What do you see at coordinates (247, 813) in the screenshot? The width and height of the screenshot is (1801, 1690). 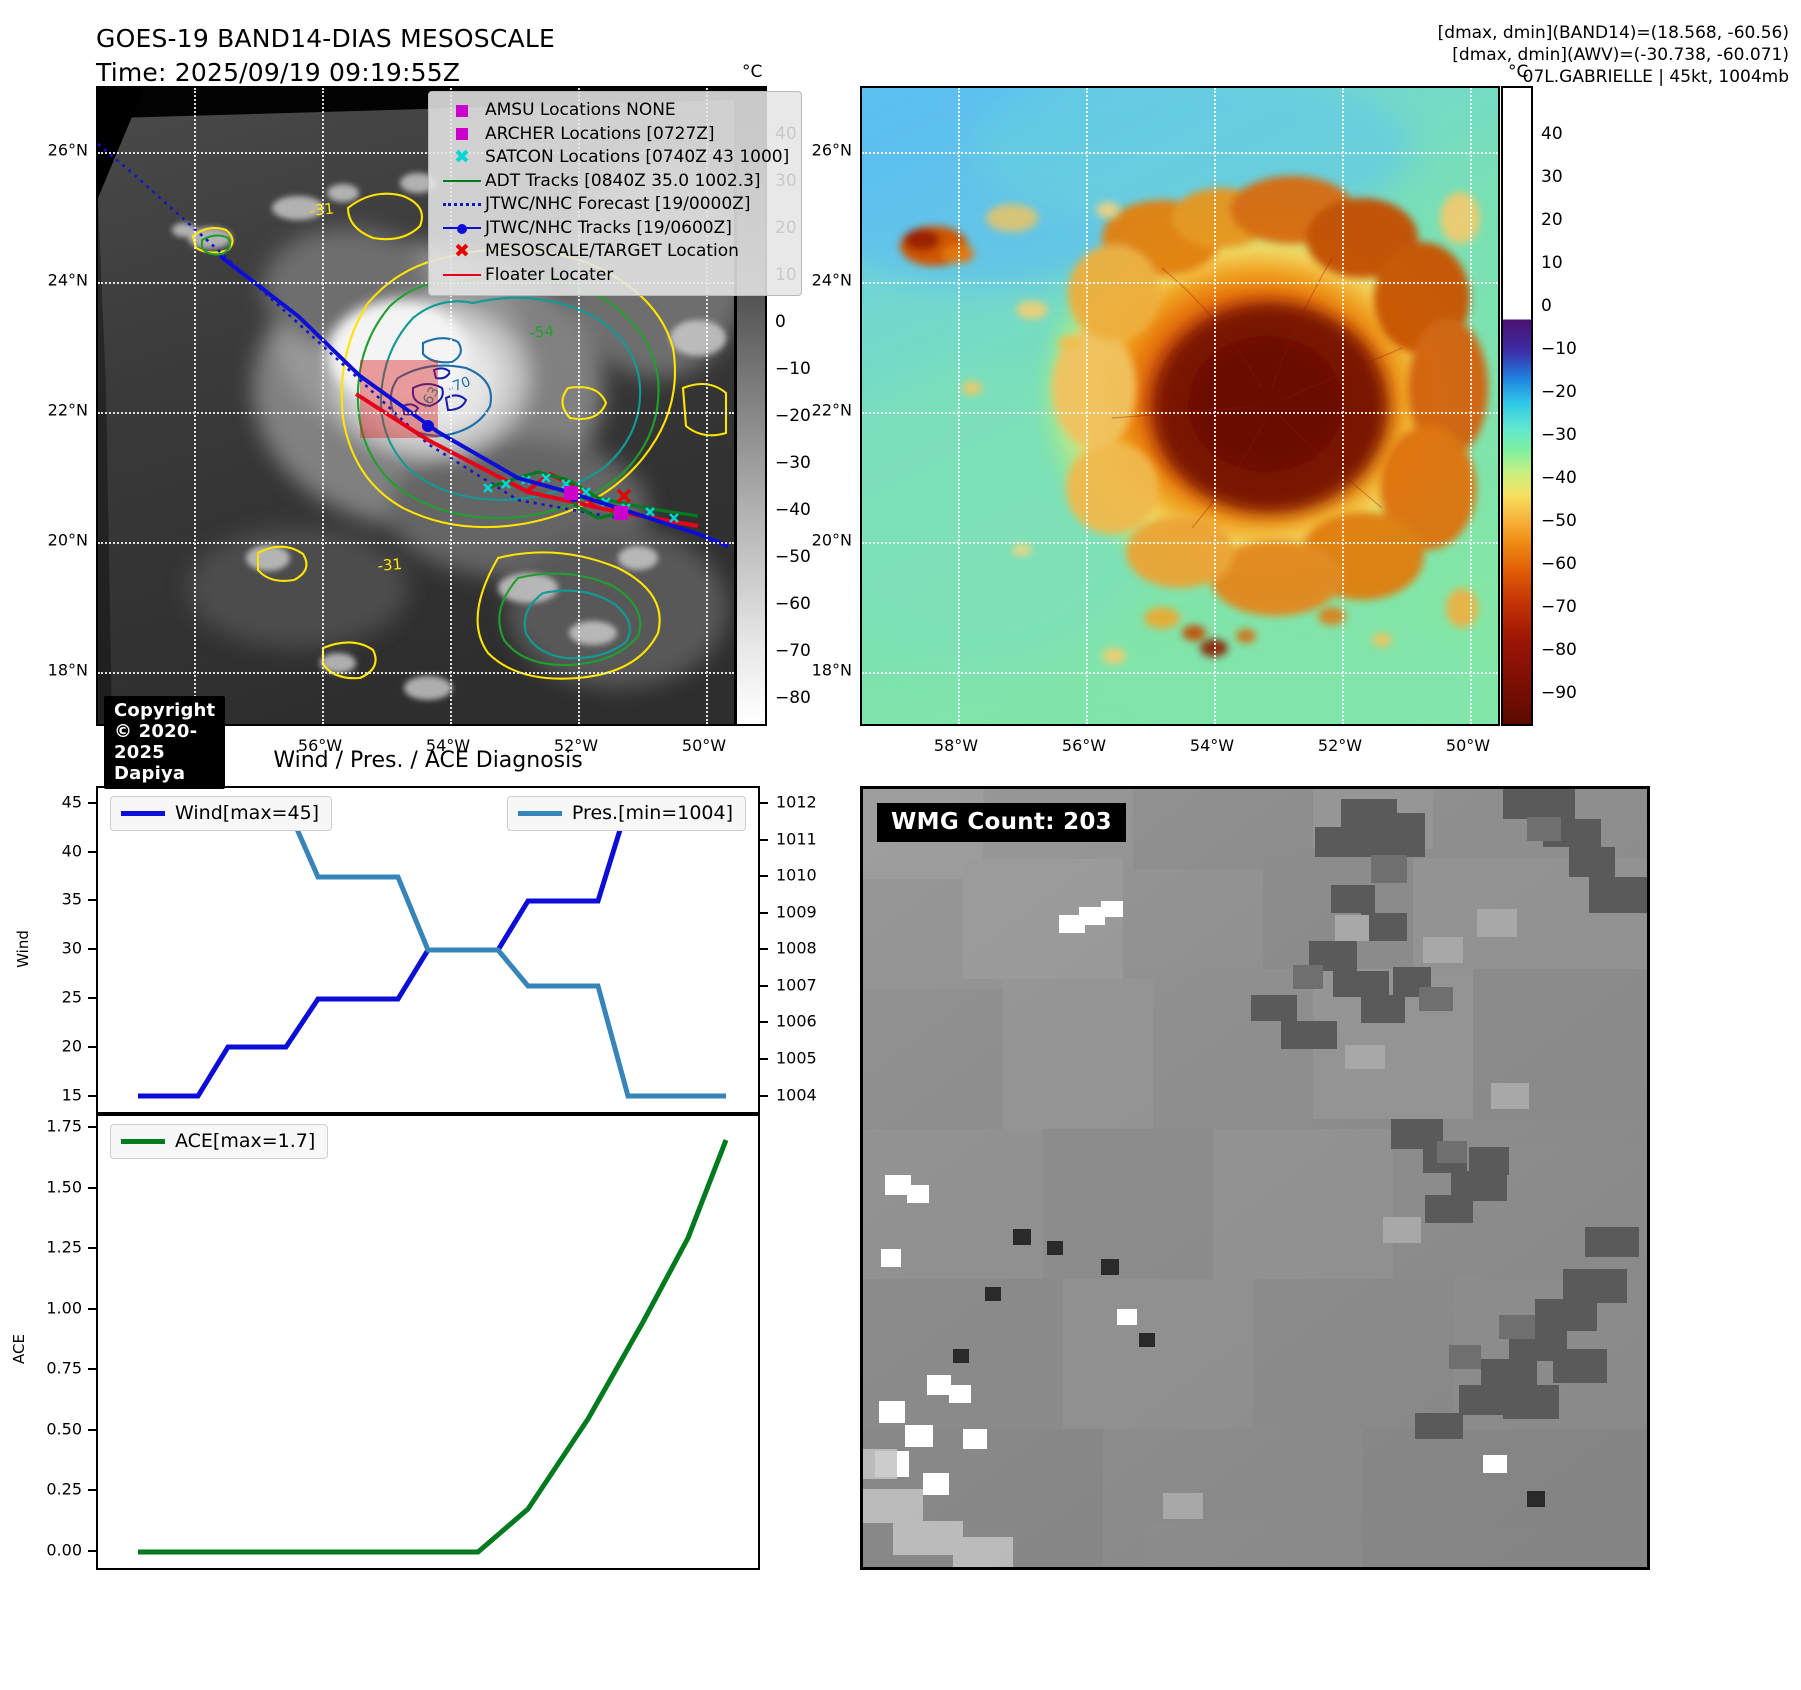 I see `wind-legend-label: Wind[max=45]` at bounding box center [247, 813].